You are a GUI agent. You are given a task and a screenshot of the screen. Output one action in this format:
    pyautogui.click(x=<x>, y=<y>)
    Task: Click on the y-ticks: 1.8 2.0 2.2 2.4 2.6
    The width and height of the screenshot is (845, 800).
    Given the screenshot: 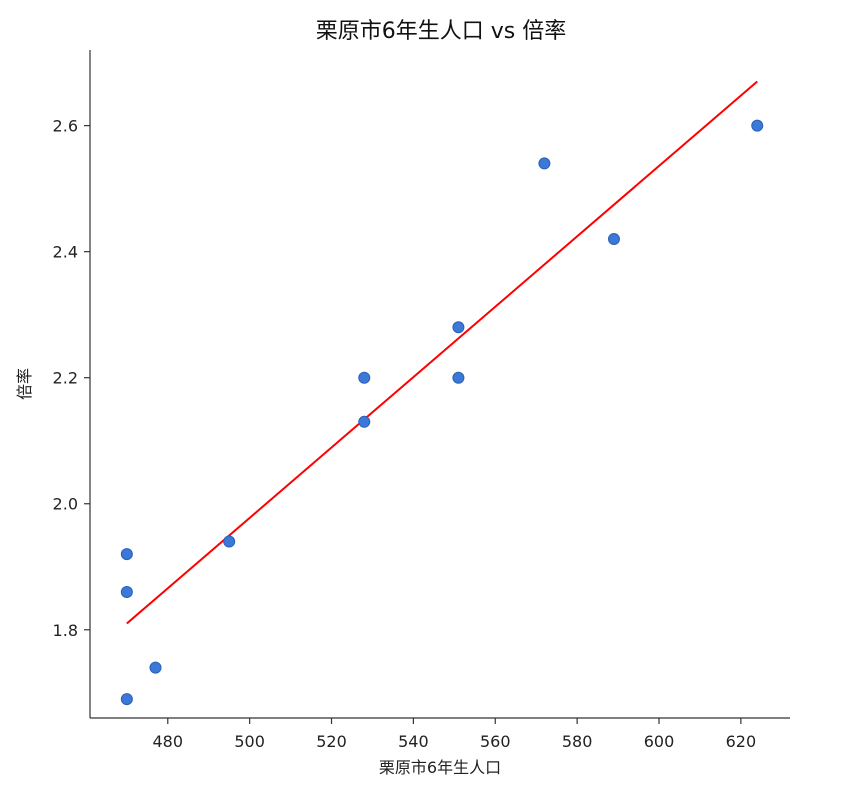 What is the action you would take?
    pyautogui.click(x=71, y=378)
    